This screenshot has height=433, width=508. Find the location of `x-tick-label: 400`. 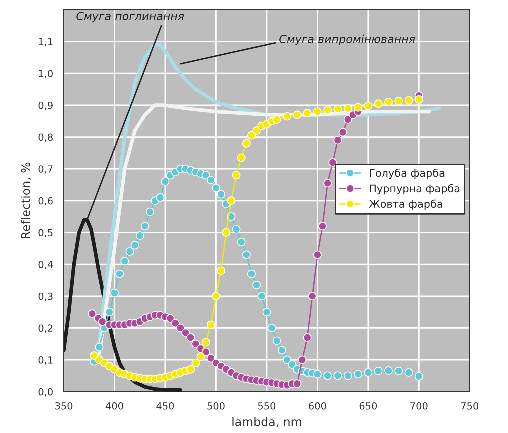

x-tick-label: 400 is located at coordinates (115, 406).